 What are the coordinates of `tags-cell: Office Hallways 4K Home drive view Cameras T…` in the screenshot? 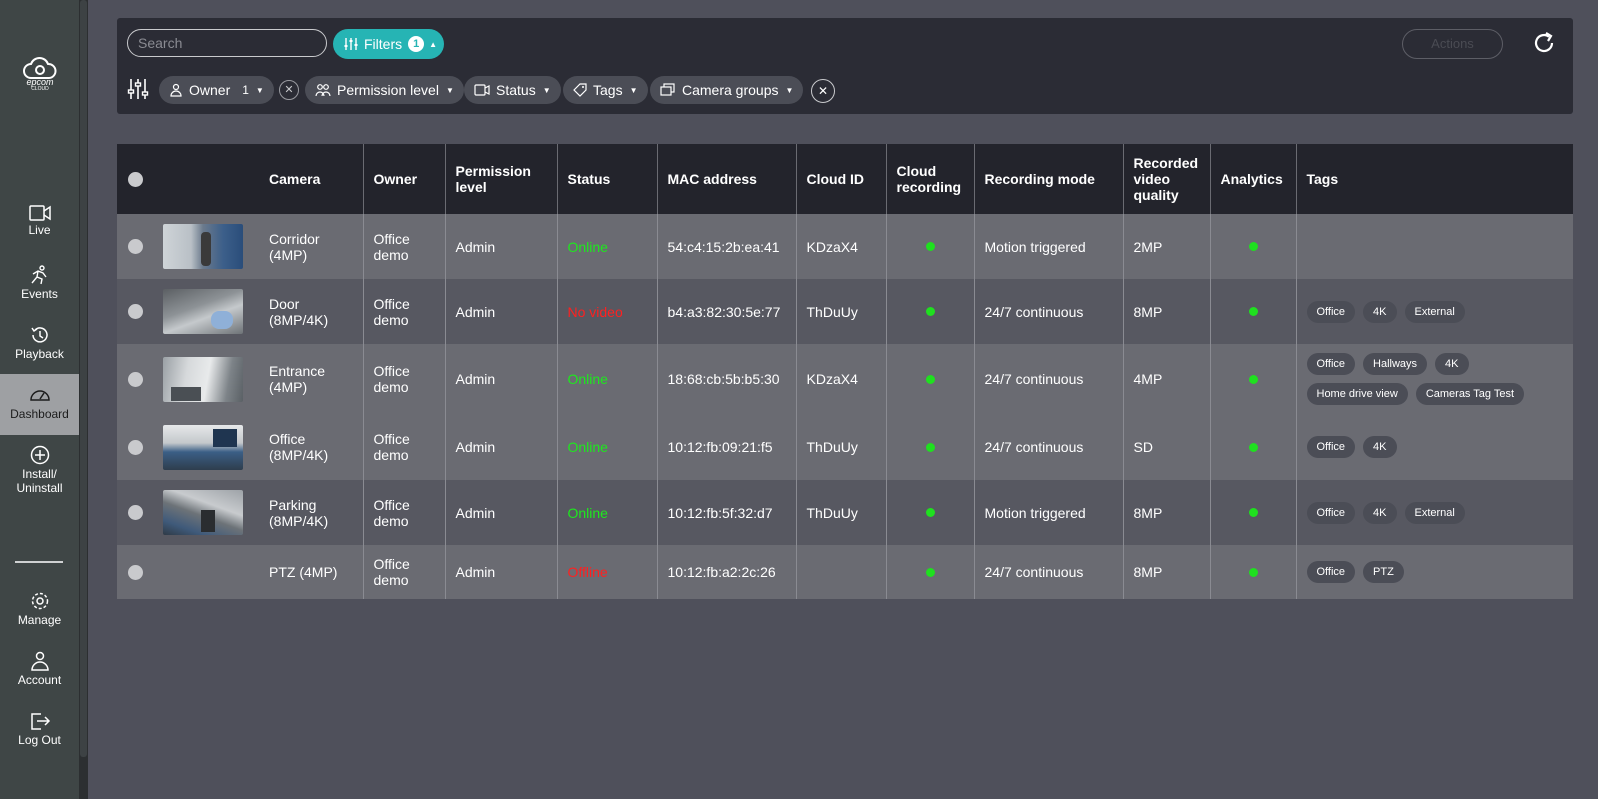 It's located at (1434, 379).